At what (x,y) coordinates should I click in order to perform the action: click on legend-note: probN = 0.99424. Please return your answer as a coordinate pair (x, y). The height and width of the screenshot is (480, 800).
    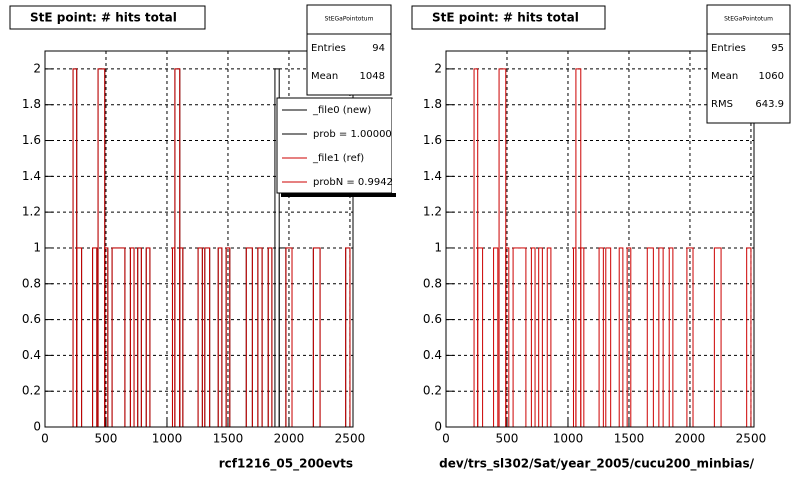
    Looking at the image, I should click on (356, 182).